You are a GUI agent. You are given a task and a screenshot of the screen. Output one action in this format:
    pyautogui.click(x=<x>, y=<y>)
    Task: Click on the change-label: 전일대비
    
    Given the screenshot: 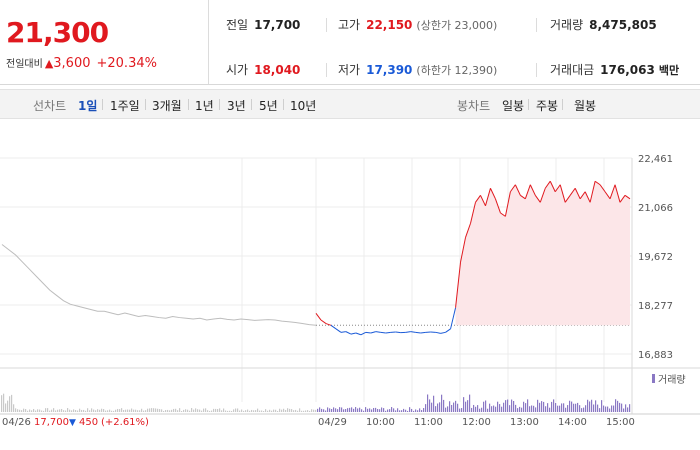 What is the action you would take?
    pyautogui.click(x=24, y=64)
    